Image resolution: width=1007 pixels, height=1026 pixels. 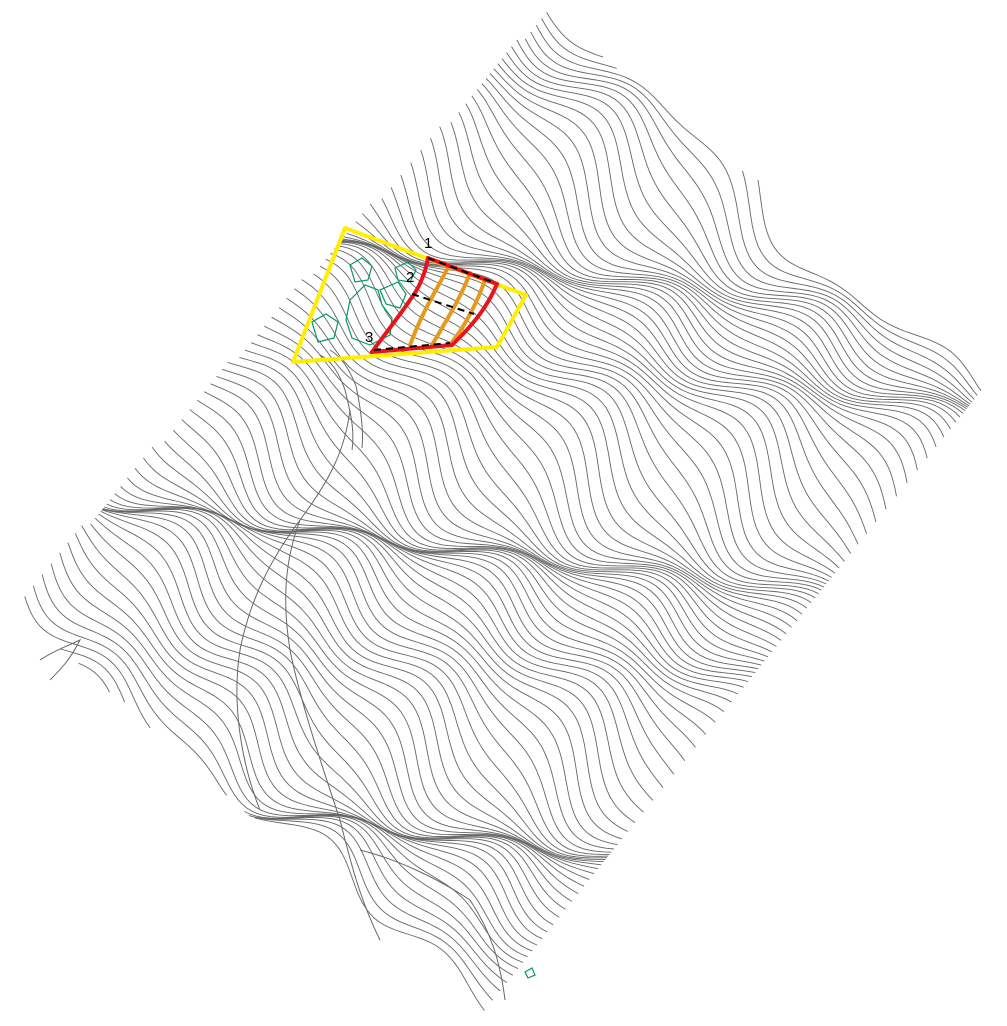 What do you see at coordinates (341, 400) in the screenshot?
I see `road-edges` at bounding box center [341, 400].